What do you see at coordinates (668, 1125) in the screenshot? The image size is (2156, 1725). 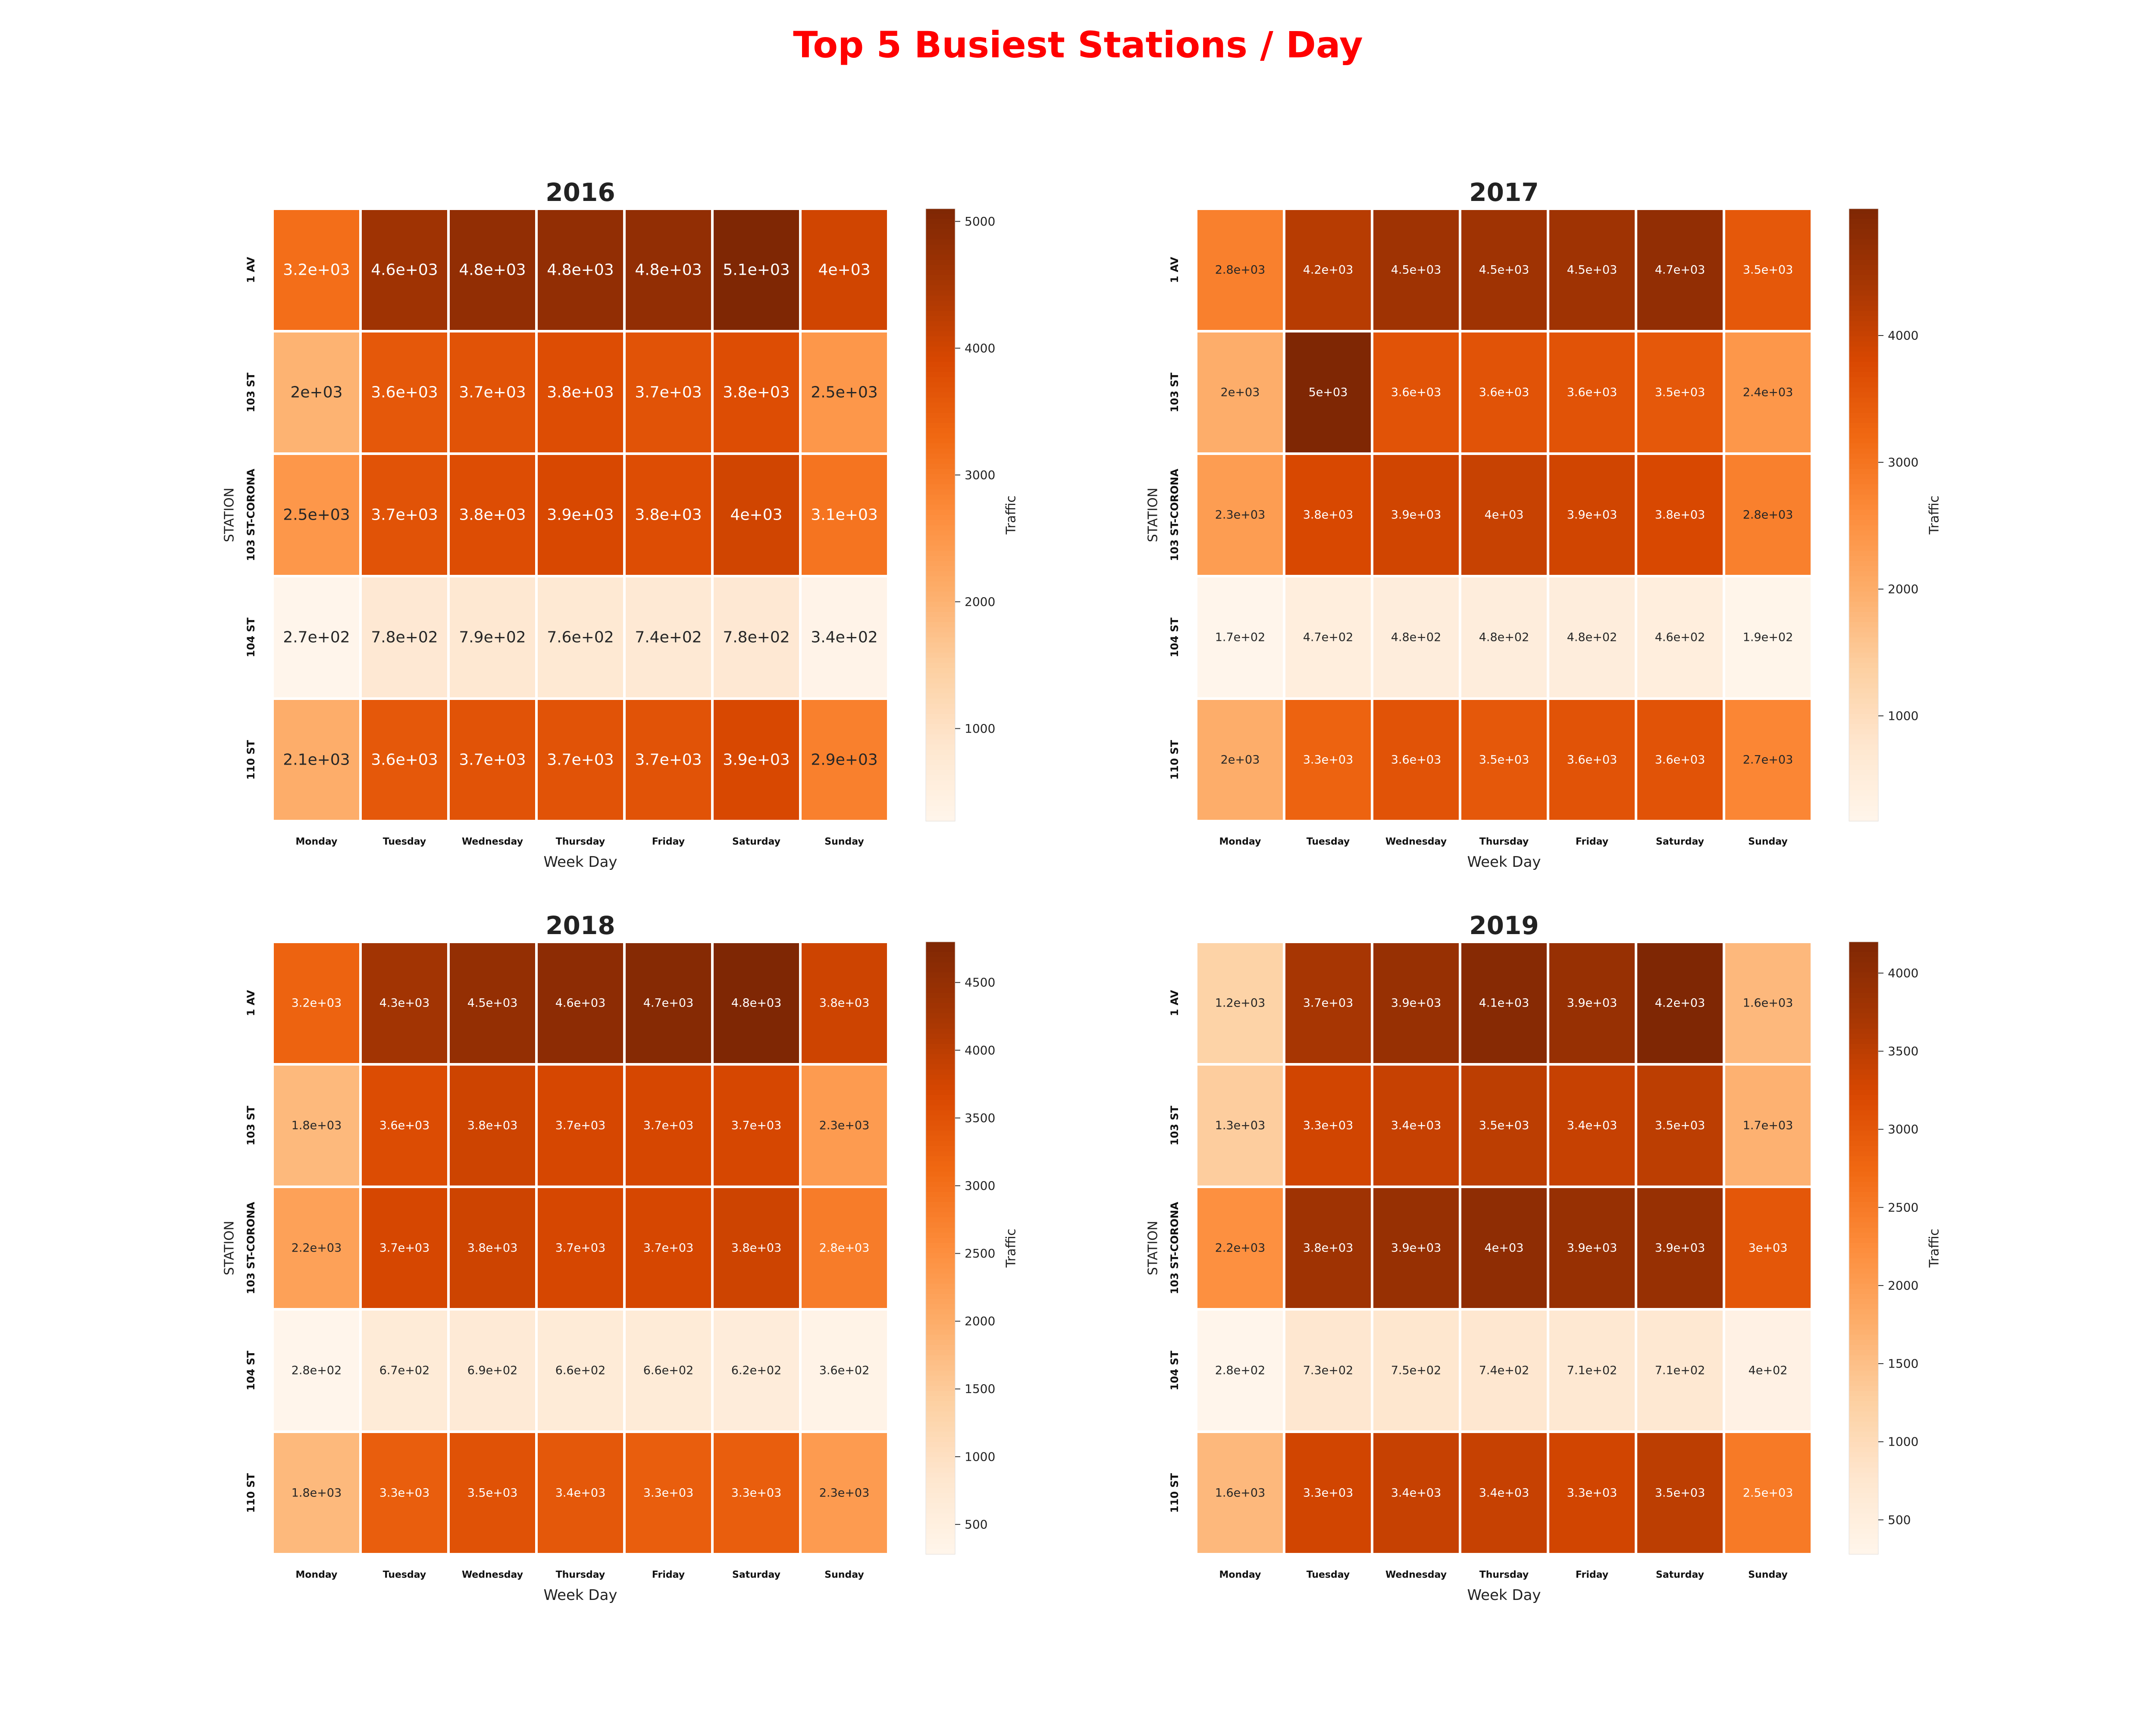 I see `cell-annotation: 3.7e+03` at bounding box center [668, 1125].